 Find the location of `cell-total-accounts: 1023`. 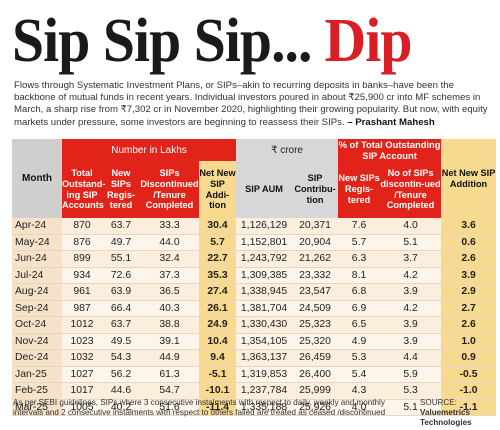

cell-total-accounts: 1023 is located at coordinates (82, 341).